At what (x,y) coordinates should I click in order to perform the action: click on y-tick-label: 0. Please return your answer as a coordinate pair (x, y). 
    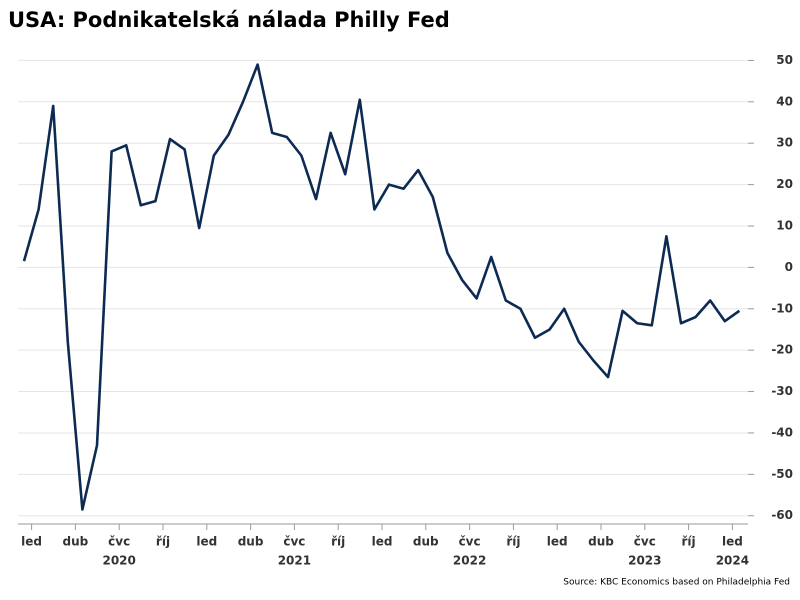
    Looking at the image, I should click on (789, 267).